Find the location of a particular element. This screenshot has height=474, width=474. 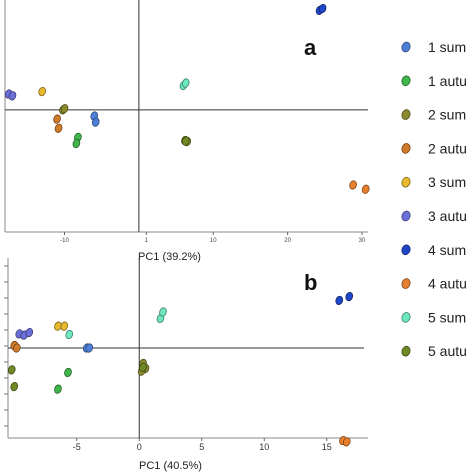

panel-a-x-tick-label: 1 is located at coordinates (147, 241).